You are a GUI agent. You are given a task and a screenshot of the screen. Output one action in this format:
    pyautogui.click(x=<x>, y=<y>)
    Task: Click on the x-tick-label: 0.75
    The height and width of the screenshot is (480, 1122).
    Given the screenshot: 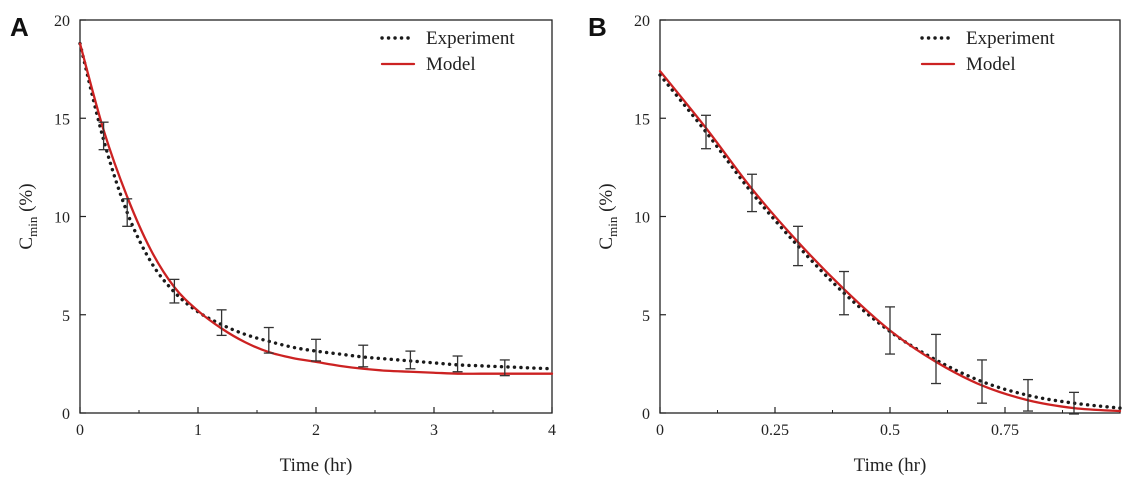 What is the action you would take?
    pyautogui.click(x=1005, y=430)
    